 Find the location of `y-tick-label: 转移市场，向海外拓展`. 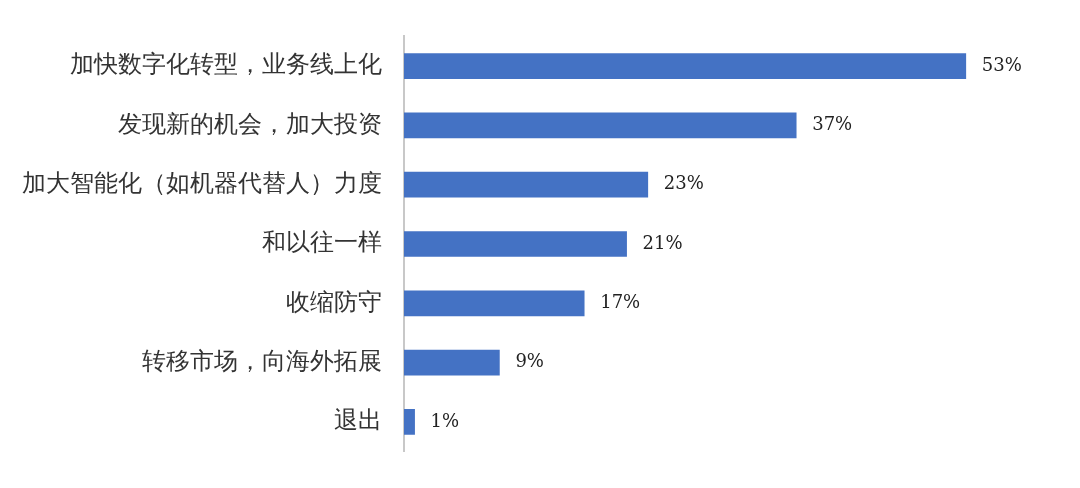

y-tick-label: 转移市场，向海外拓展 is located at coordinates (262, 360).